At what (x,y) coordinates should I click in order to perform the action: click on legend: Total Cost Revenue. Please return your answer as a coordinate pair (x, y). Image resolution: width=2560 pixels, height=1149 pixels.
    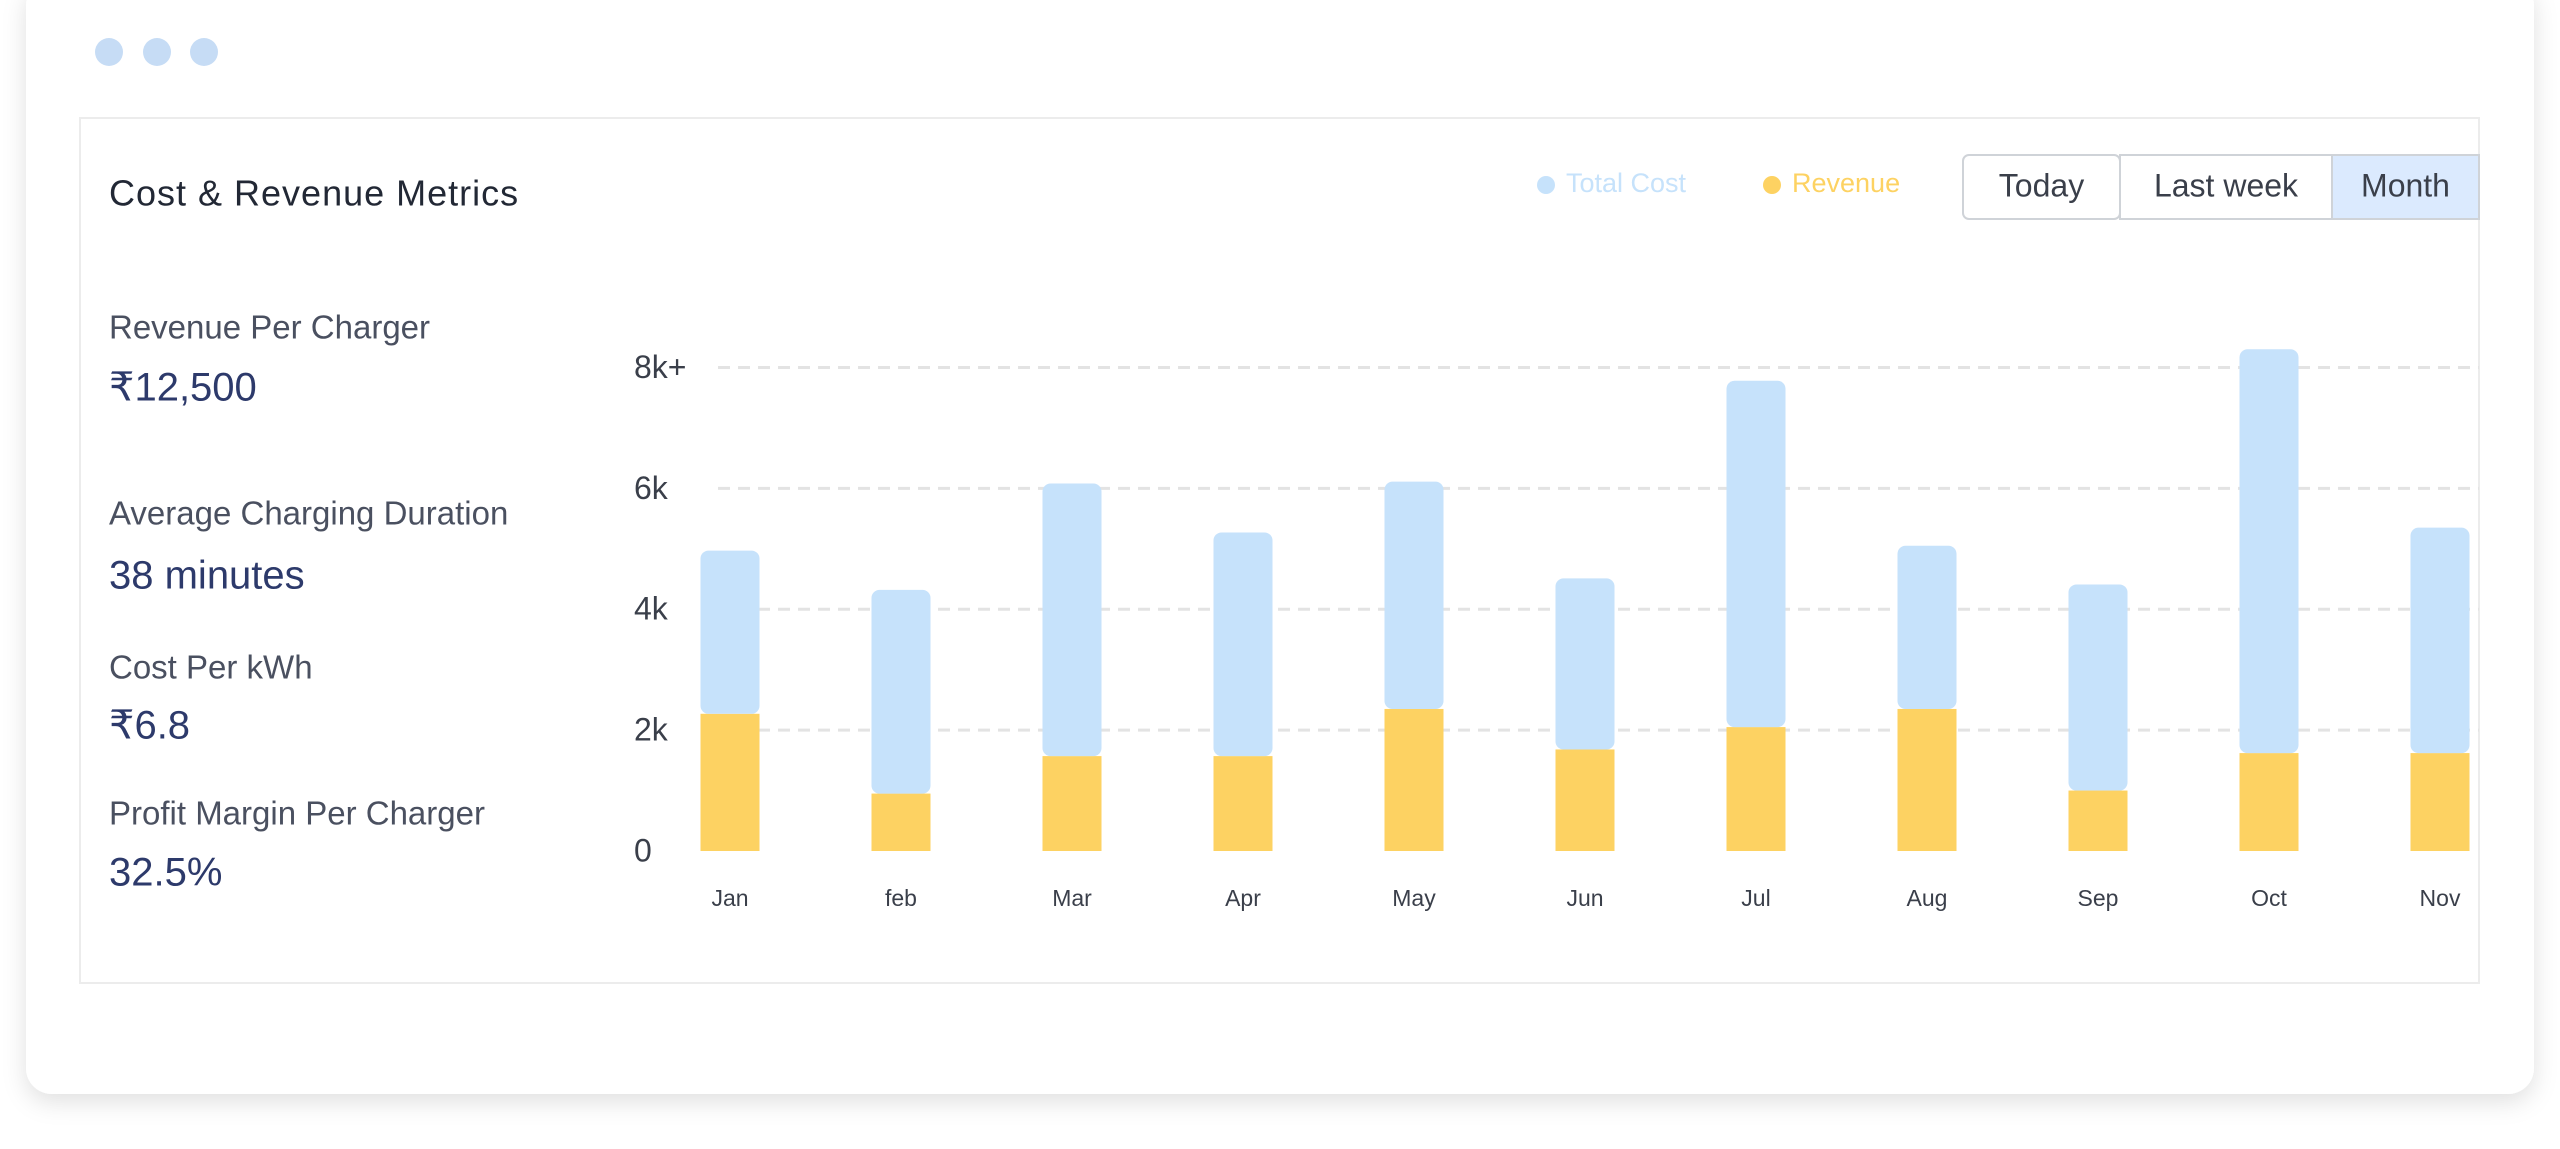
    Looking at the image, I should click on (1718, 183).